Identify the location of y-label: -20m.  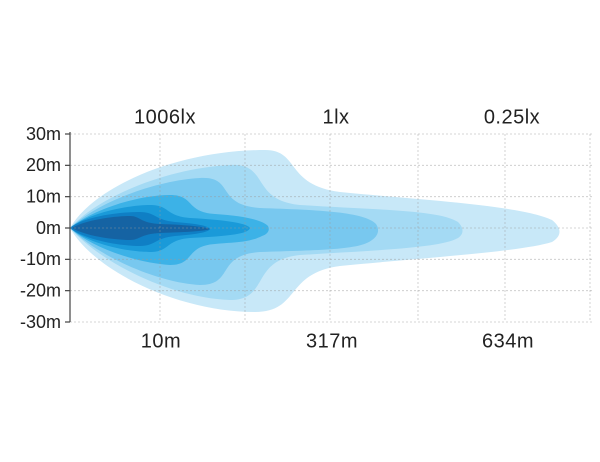
(40, 290).